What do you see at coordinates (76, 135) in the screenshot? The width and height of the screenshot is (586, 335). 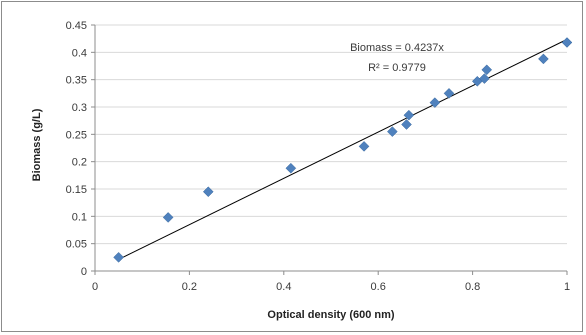 I see `y-tick-label: 0.25` at bounding box center [76, 135].